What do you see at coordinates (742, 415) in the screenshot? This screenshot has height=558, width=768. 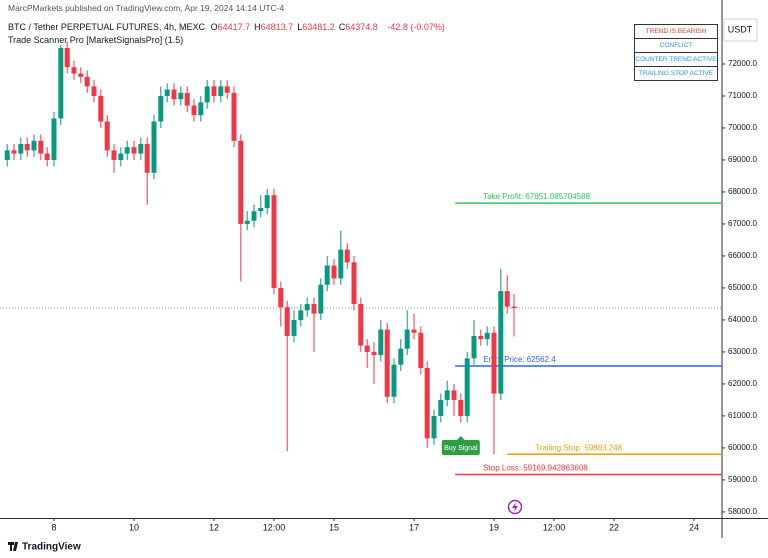 I see `y-tick-label: 61000.0` at bounding box center [742, 415].